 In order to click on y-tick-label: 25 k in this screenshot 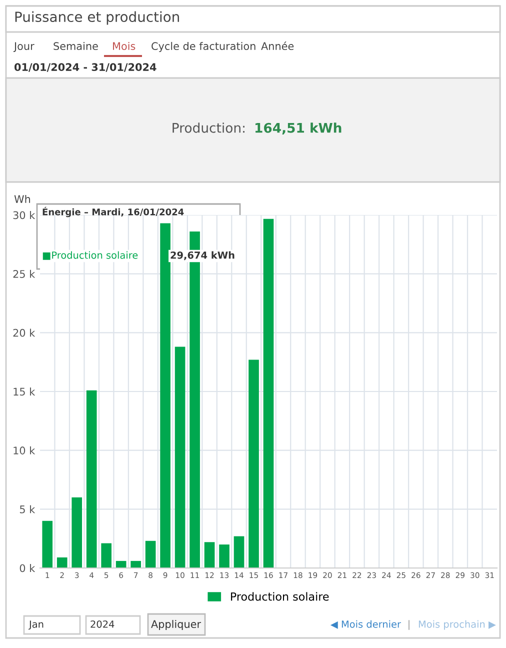, I will do `click(24, 274)`.